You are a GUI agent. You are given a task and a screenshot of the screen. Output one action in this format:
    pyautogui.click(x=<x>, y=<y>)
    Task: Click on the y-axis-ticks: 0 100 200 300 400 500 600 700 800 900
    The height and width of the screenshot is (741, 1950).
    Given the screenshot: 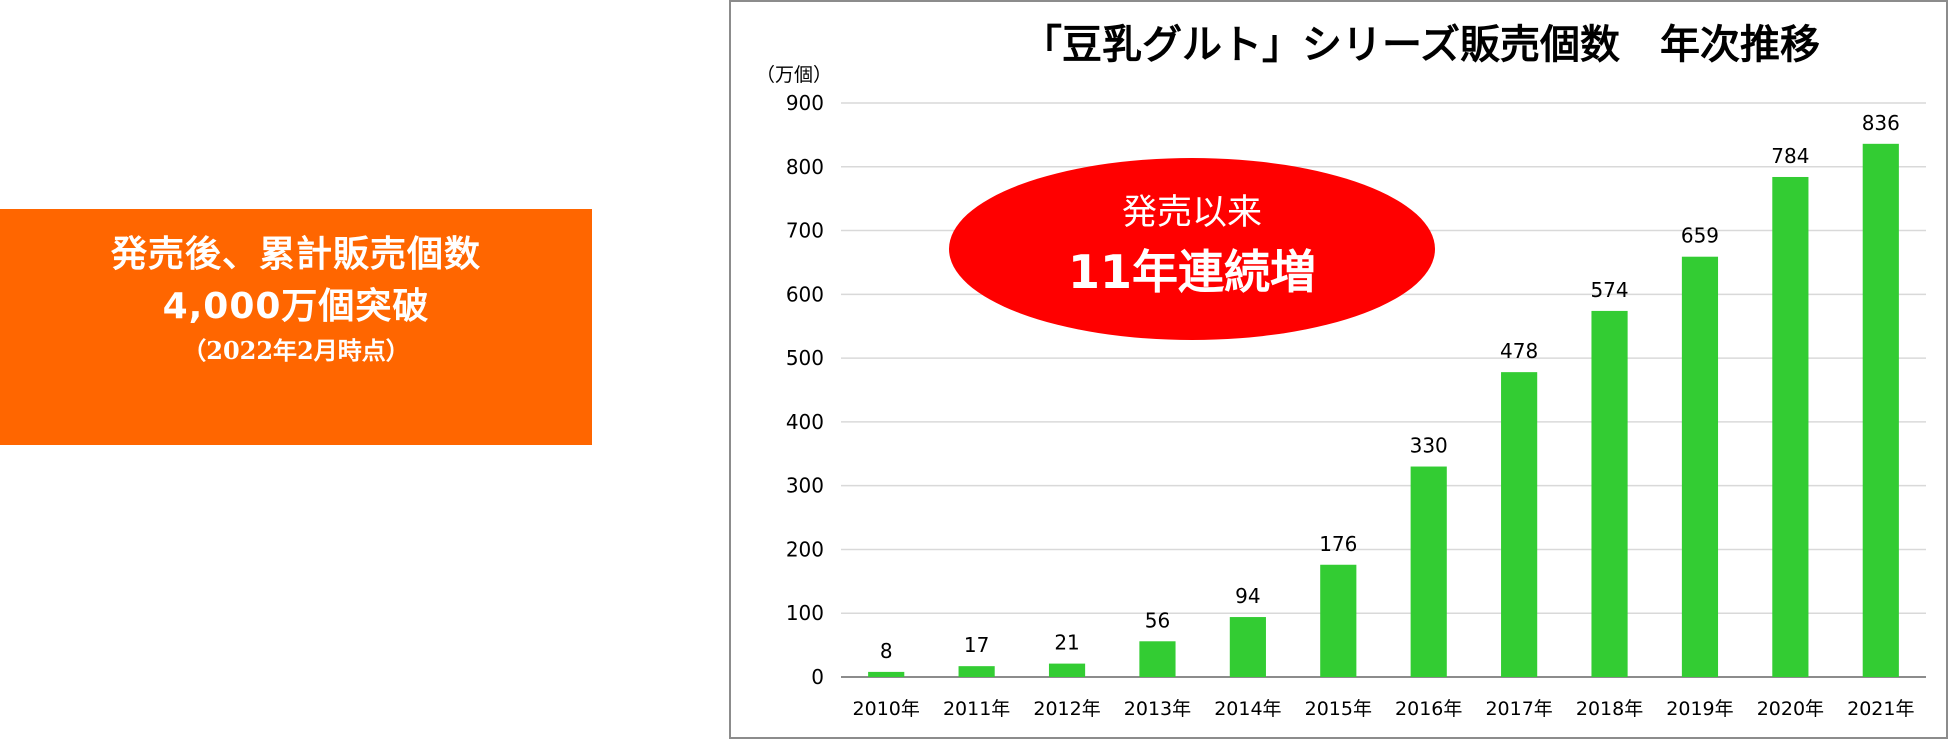 What is the action you would take?
    pyautogui.click(x=805, y=390)
    